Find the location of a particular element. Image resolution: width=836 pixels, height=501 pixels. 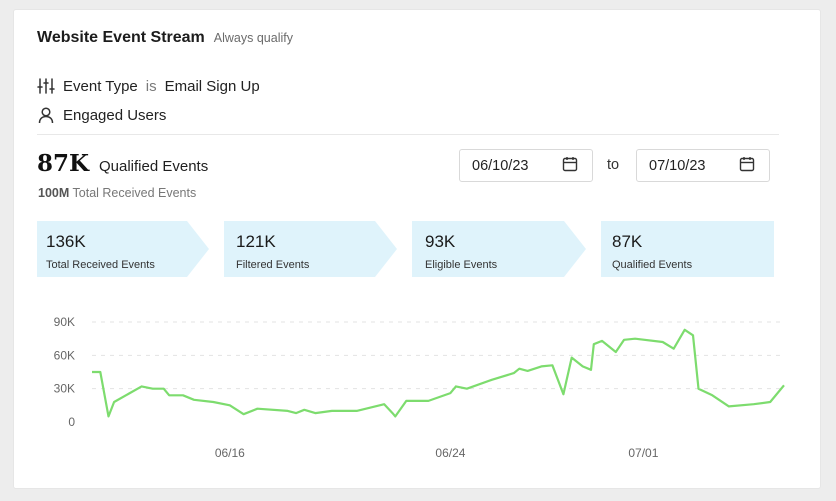

total-count: 100M is located at coordinates (54, 193).